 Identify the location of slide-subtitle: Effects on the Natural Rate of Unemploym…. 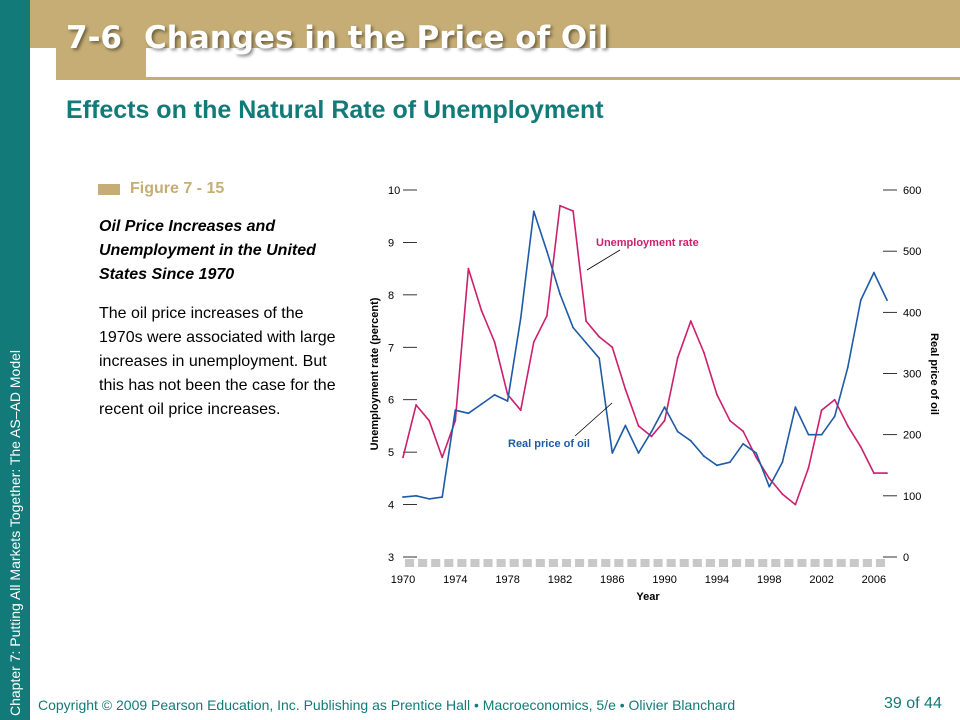
(335, 110).